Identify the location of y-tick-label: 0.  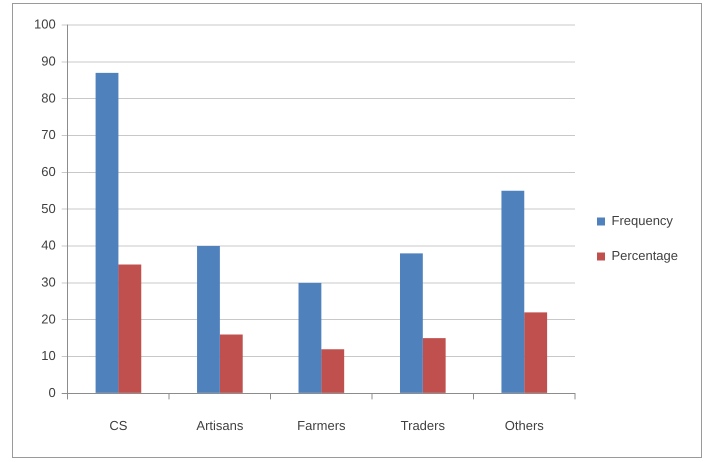
(52, 392).